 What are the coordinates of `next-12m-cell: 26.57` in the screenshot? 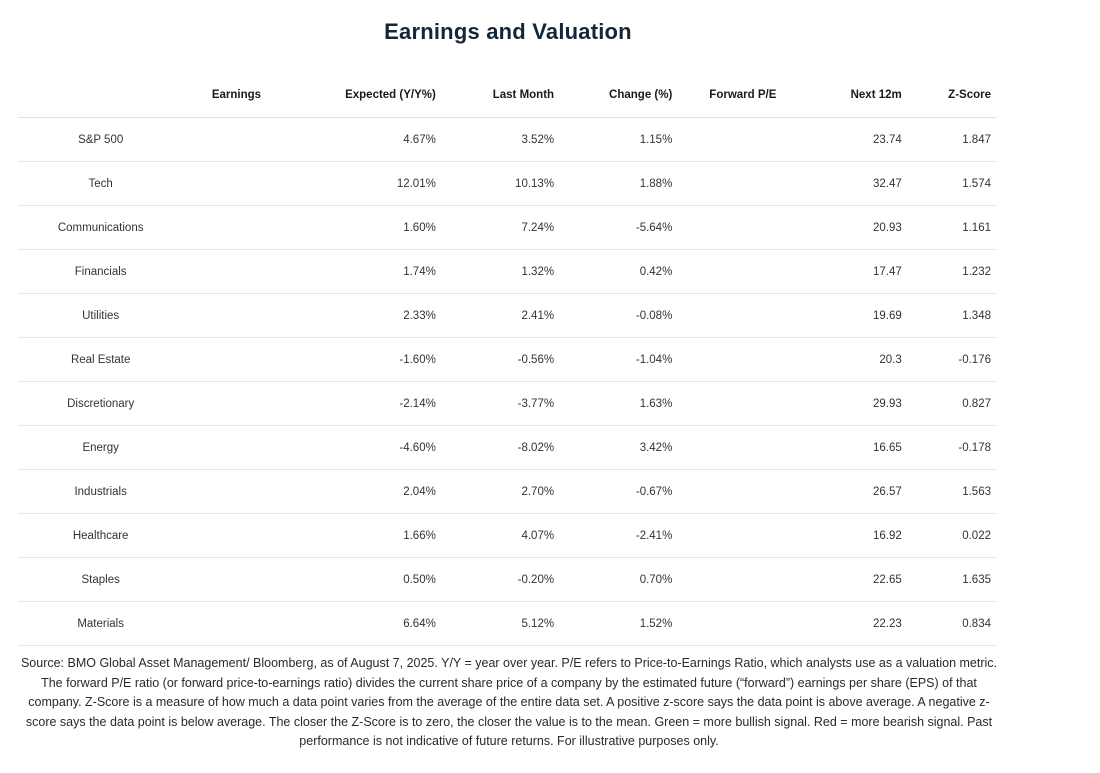 It's located at (839, 491).